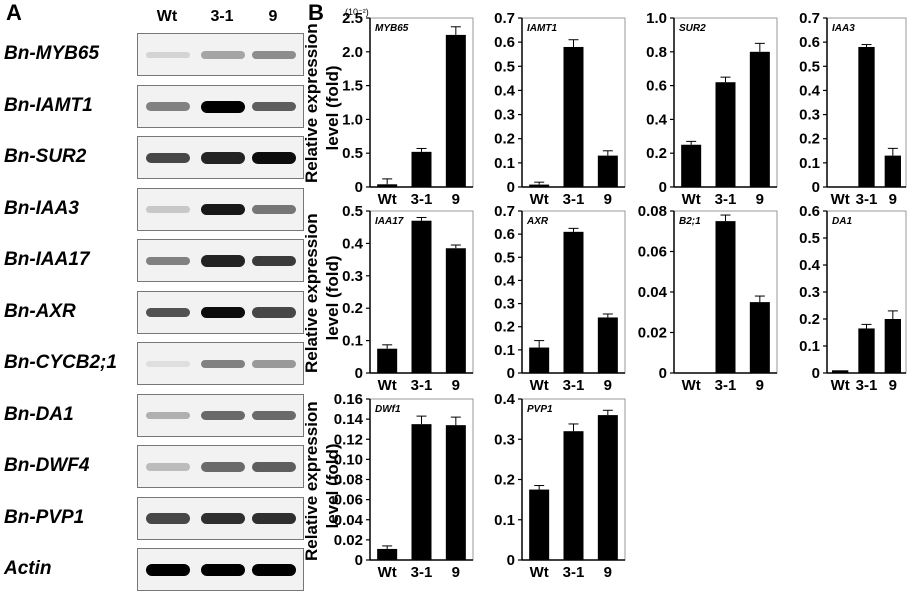 This screenshot has height=591, width=917. Describe the element at coordinates (352, 211) in the screenshot. I see `y-tick-label: 0.5` at that location.